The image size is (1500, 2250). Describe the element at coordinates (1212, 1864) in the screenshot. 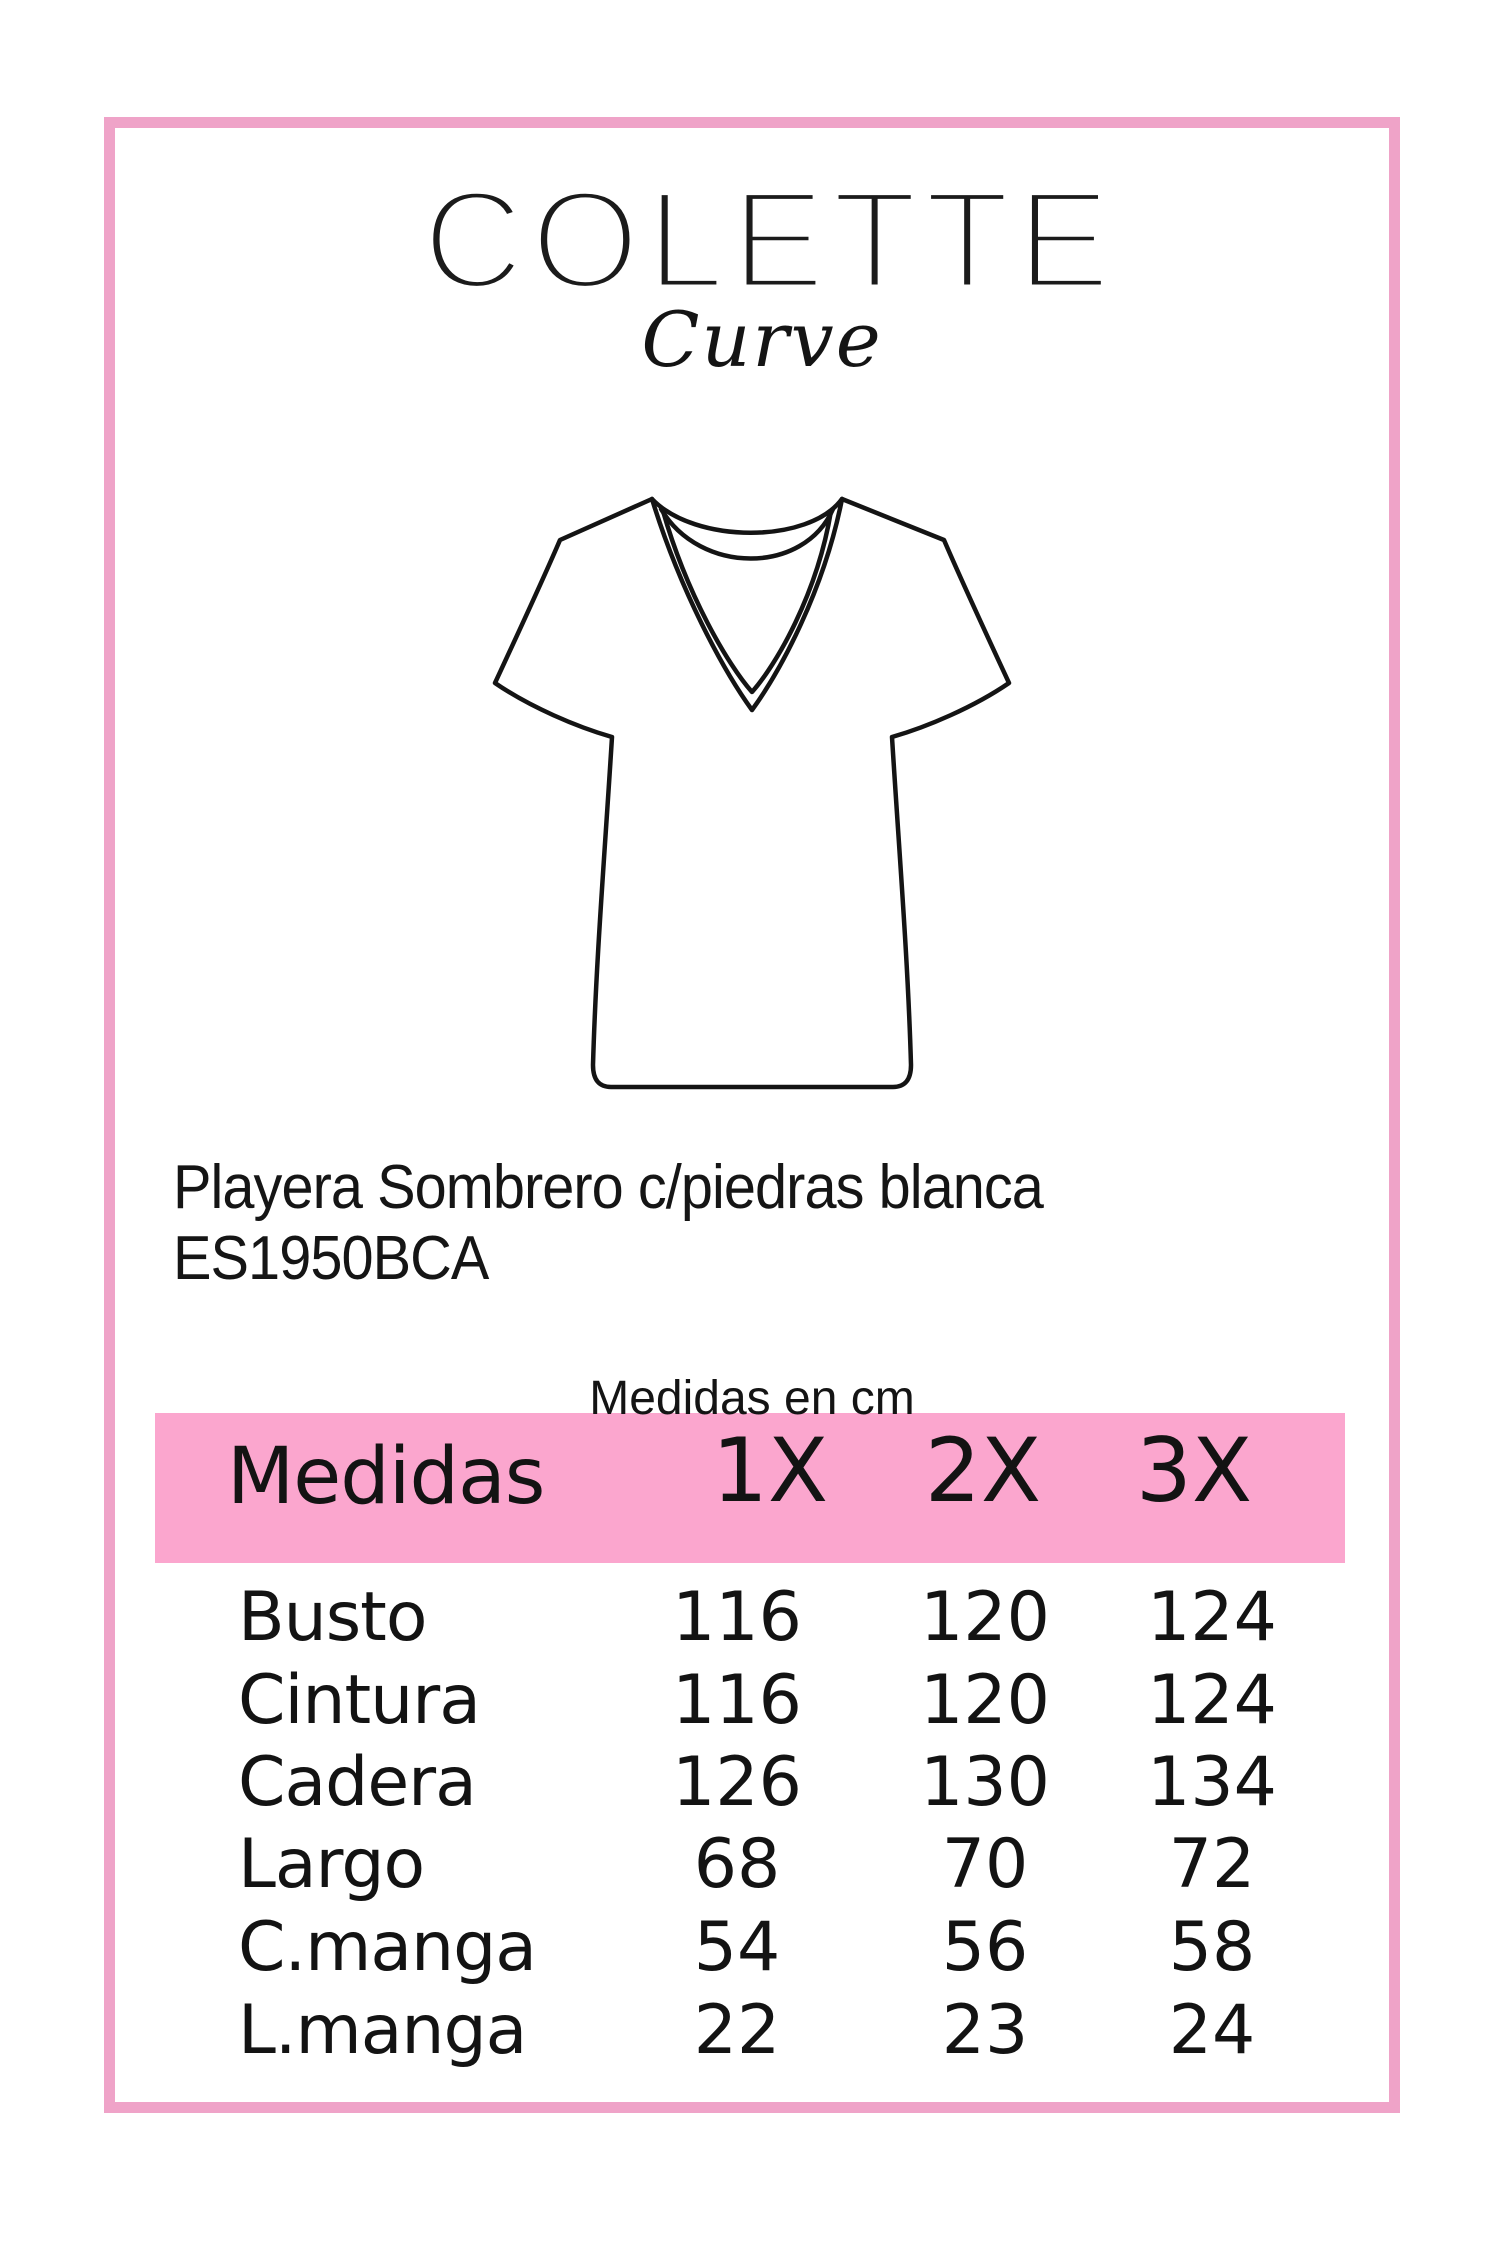

I see `row-value-3x: 72` at that location.